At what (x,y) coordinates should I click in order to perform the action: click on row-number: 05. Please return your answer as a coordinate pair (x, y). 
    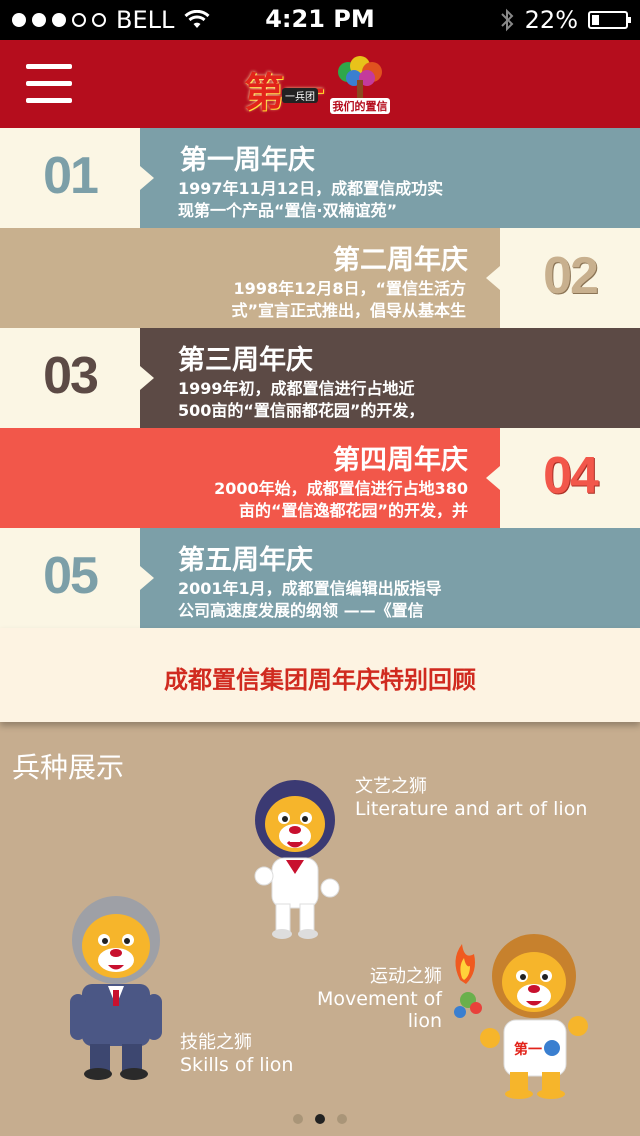
    Looking at the image, I should click on (71, 576).